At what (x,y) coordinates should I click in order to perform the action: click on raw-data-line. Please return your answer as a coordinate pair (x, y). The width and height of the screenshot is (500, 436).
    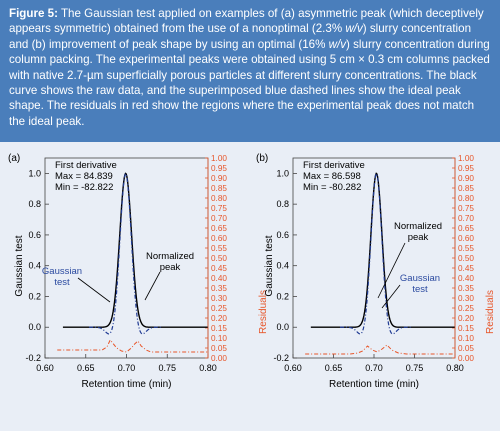
    Looking at the image, I should click on (135, 250).